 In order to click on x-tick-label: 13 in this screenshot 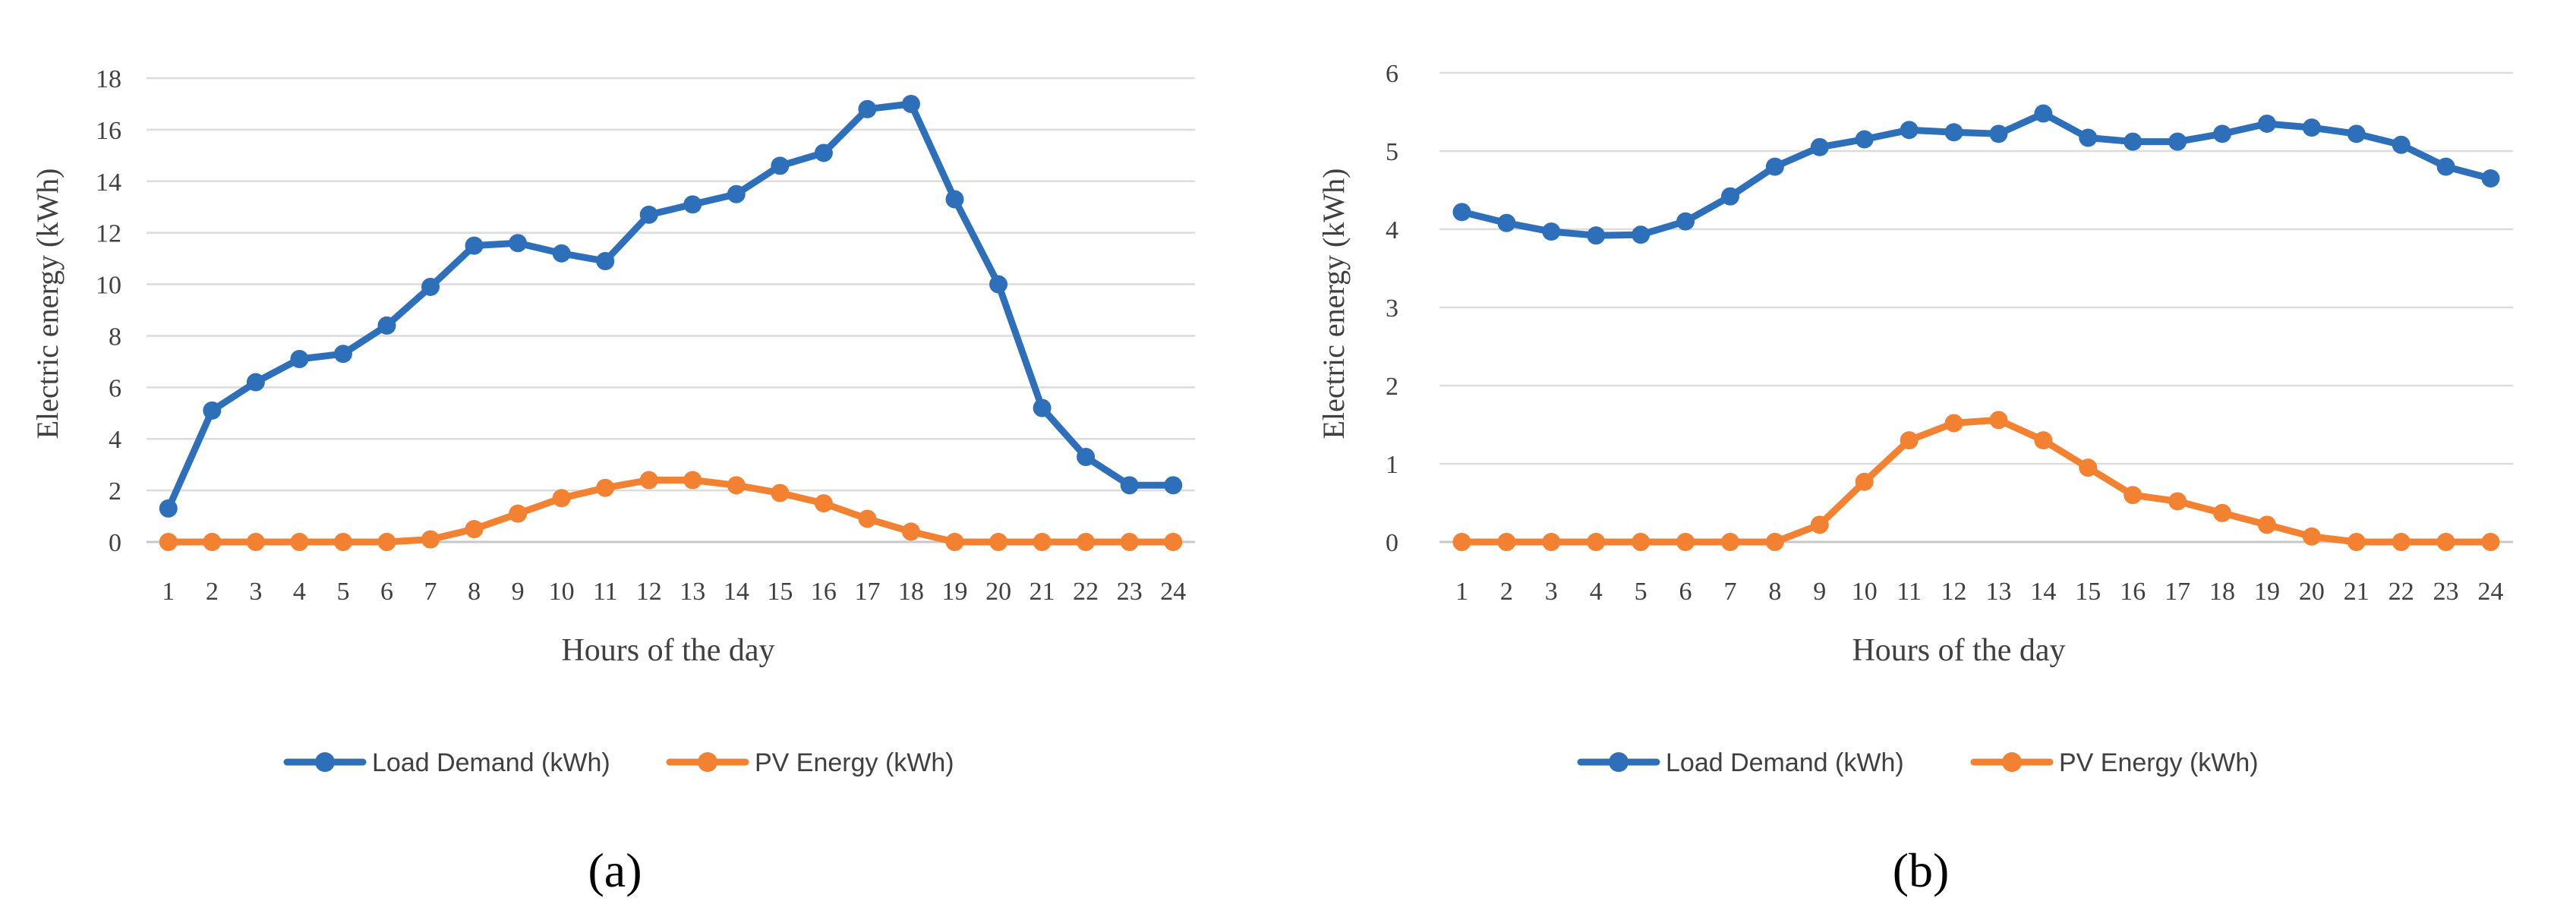, I will do `click(692, 592)`.